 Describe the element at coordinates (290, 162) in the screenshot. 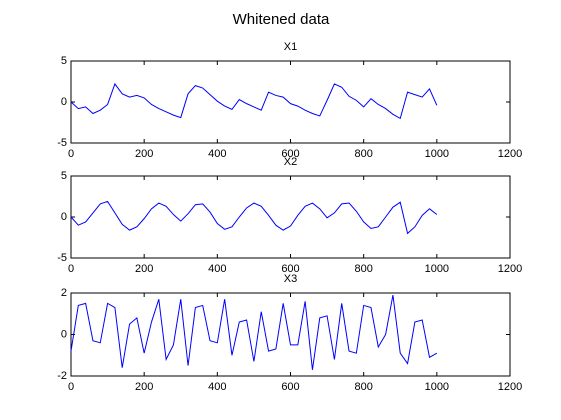

I see `axes-title: X2` at that location.